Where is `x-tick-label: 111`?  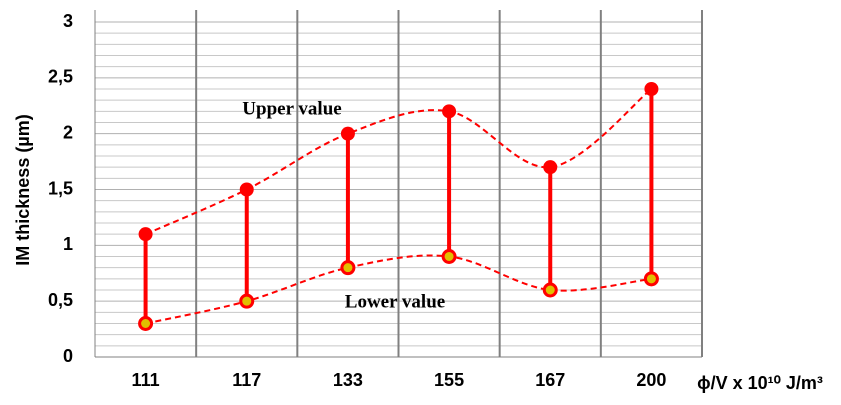
x-tick-label: 111 is located at coordinates (146, 380).